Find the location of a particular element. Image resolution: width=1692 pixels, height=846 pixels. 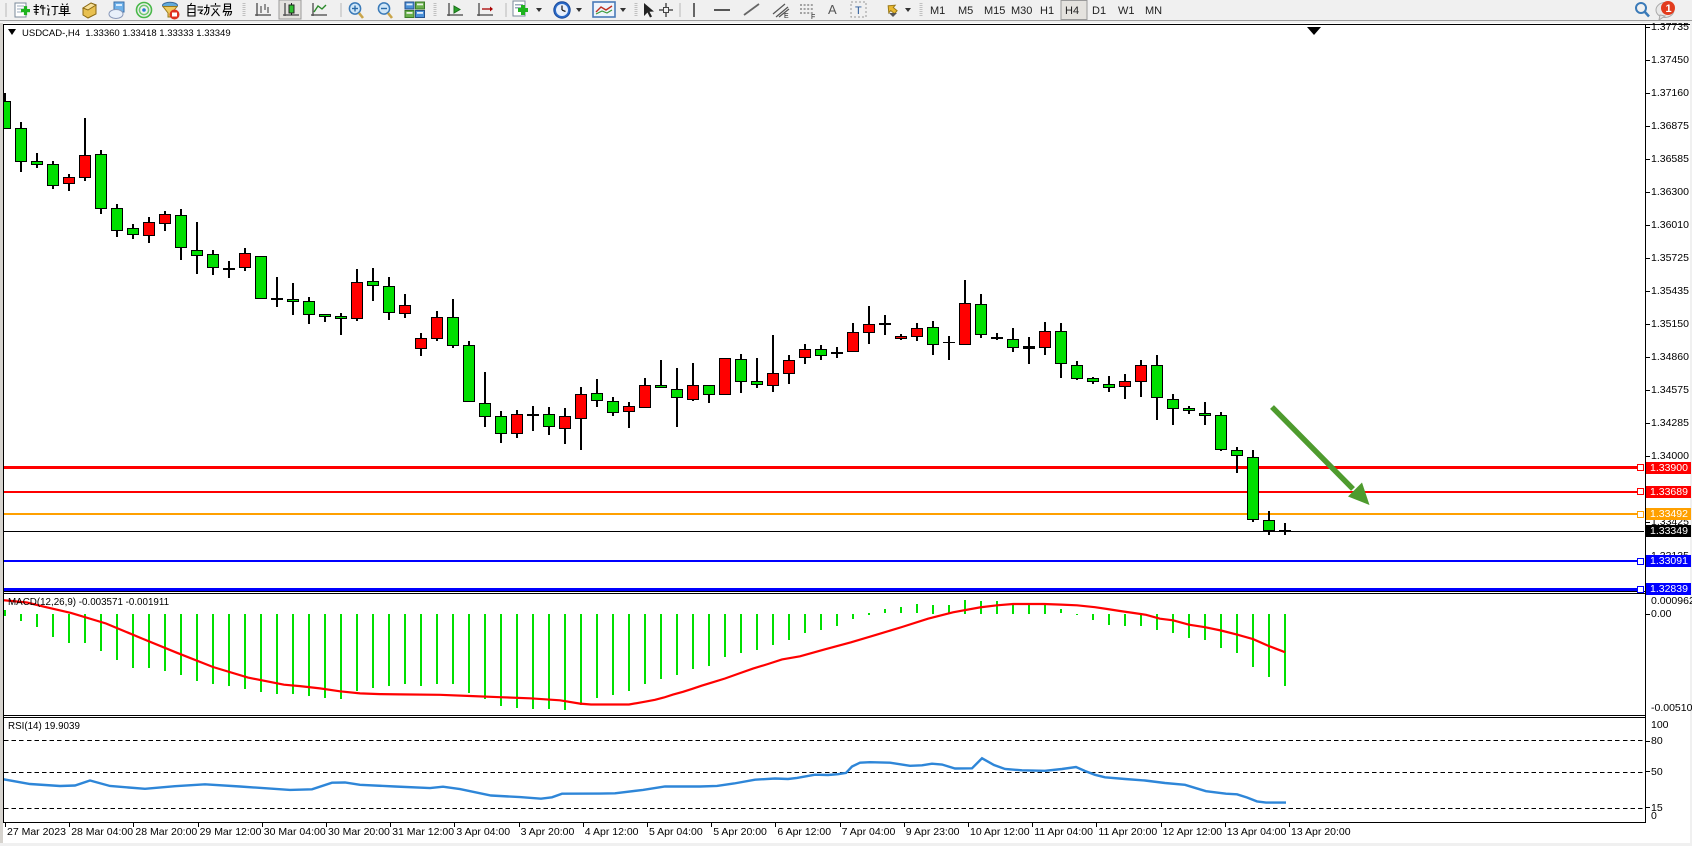

svg-text: M30 is located at coordinates (1021, 11).